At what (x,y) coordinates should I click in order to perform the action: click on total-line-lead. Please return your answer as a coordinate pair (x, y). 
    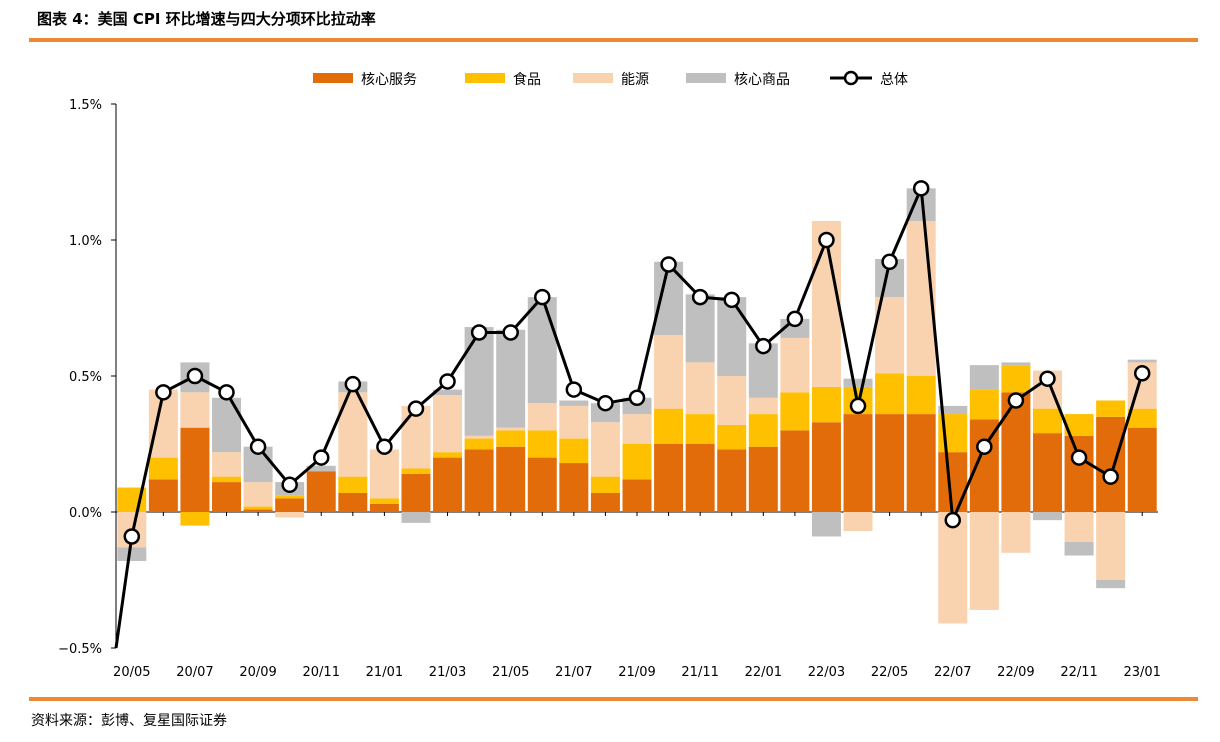
    Looking at the image, I should click on (124, 592).